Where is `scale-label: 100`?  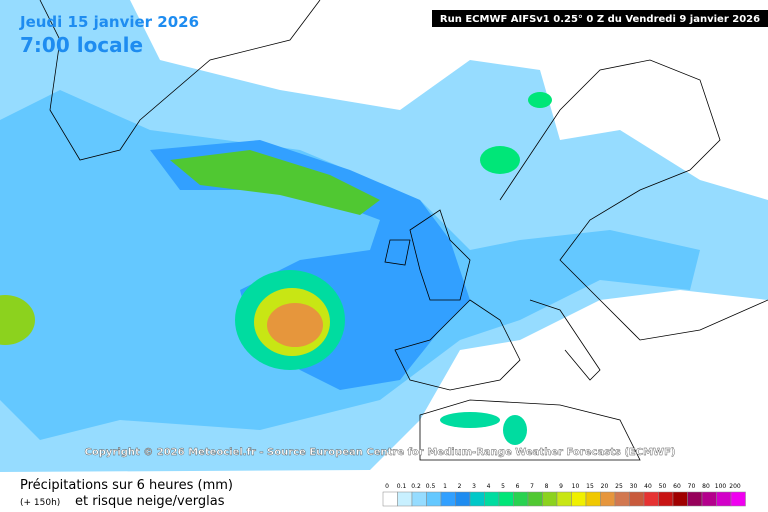
scale-label: 100 is located at coordinates (721, 486).